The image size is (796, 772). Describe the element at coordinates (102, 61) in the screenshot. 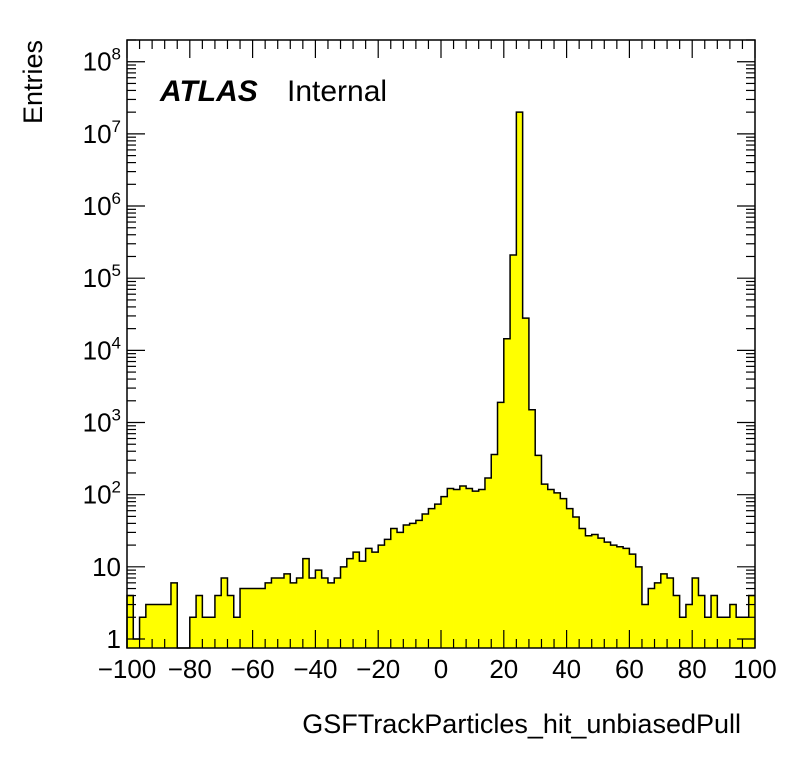

I see `y-tick-label: 10⁸` at that location.